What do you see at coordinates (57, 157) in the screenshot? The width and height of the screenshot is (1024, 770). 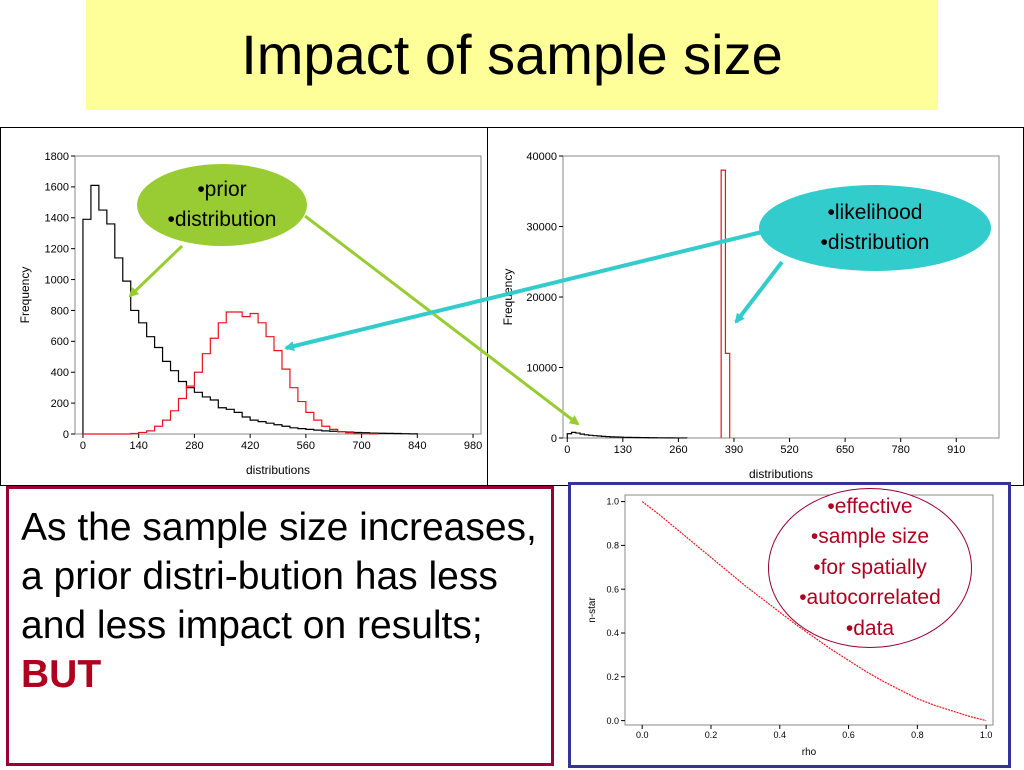 I see `y-tick-label: 1800` at bounding box center [57, 157].